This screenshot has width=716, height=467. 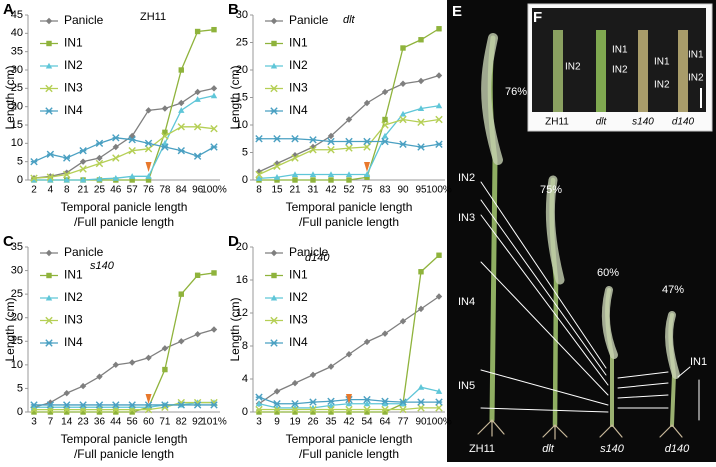 I want to click on stem, so click(x=643, y=71).